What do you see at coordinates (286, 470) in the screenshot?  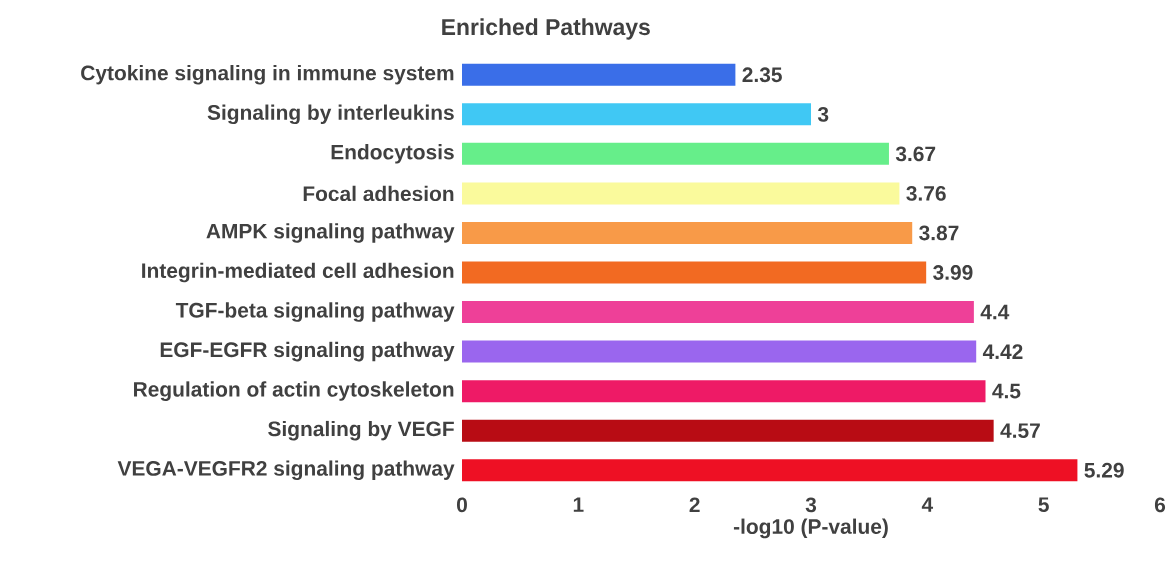 I see `y-tick-label: VEGA-VEGFR2 signaling pathway` at bounding box center [286, 470].